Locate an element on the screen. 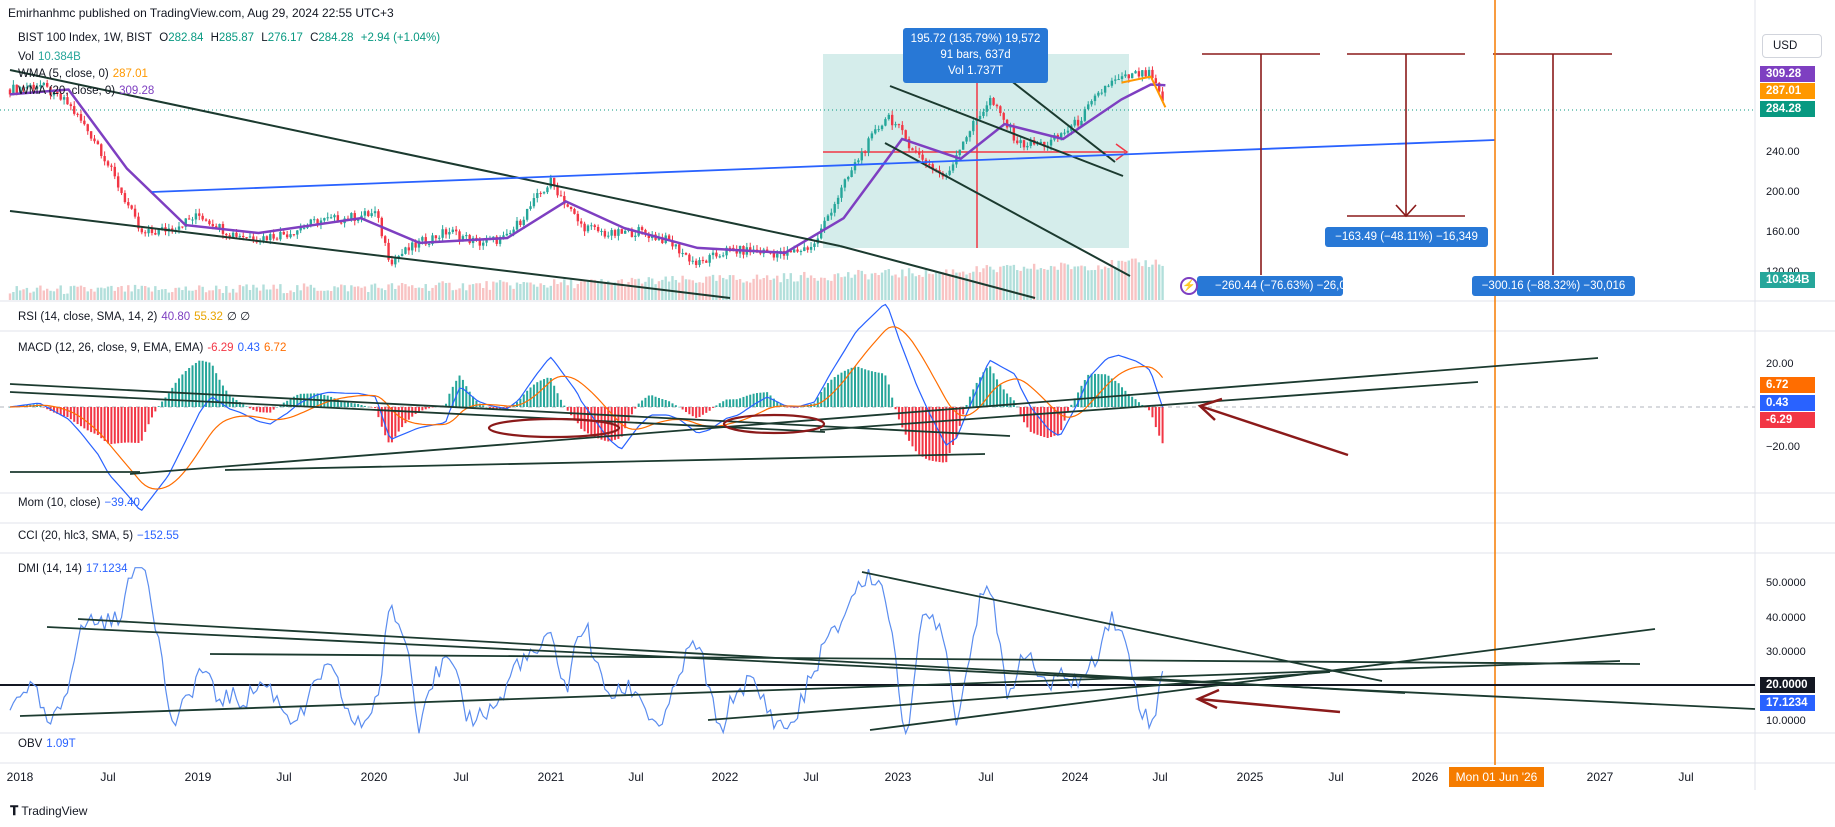 This screenshot has width=1835, height=827. macd-trendlines is located at coordinates (804, 416).